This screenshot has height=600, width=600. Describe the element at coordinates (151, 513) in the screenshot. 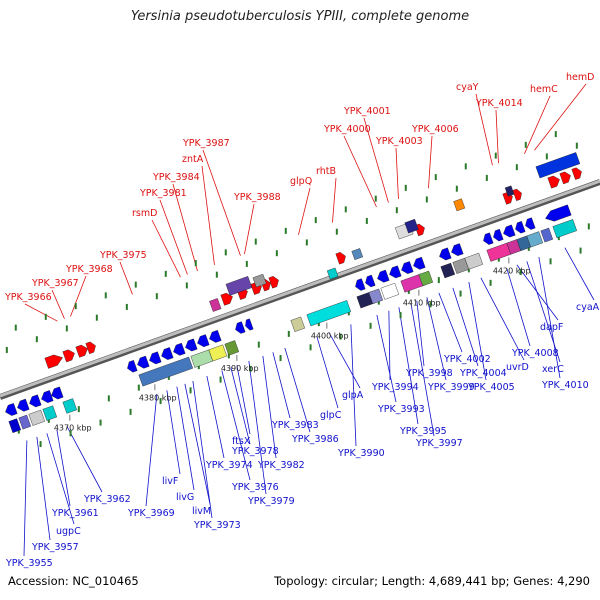

I see `reverse-gene-label: YPK_3969` at that location.